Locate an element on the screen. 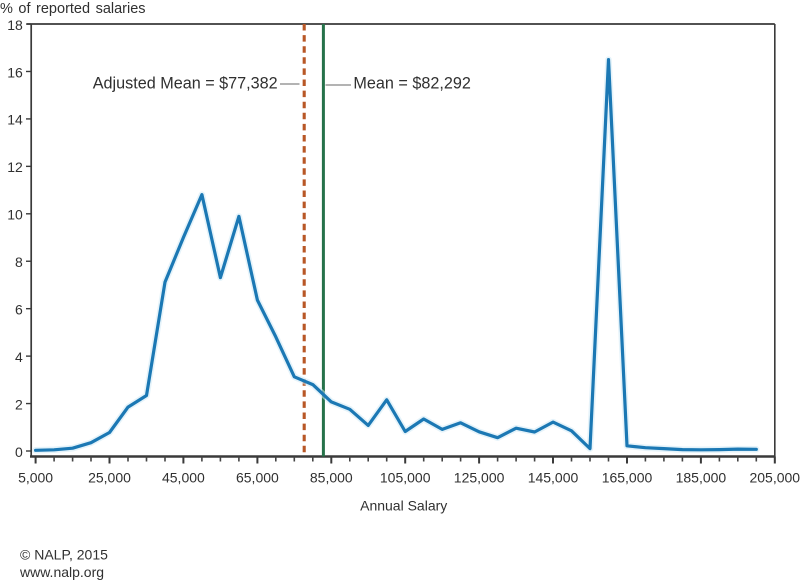 This screenshot has height=587, width=800. svg-text: 10 is located at coordinates (15, 215).